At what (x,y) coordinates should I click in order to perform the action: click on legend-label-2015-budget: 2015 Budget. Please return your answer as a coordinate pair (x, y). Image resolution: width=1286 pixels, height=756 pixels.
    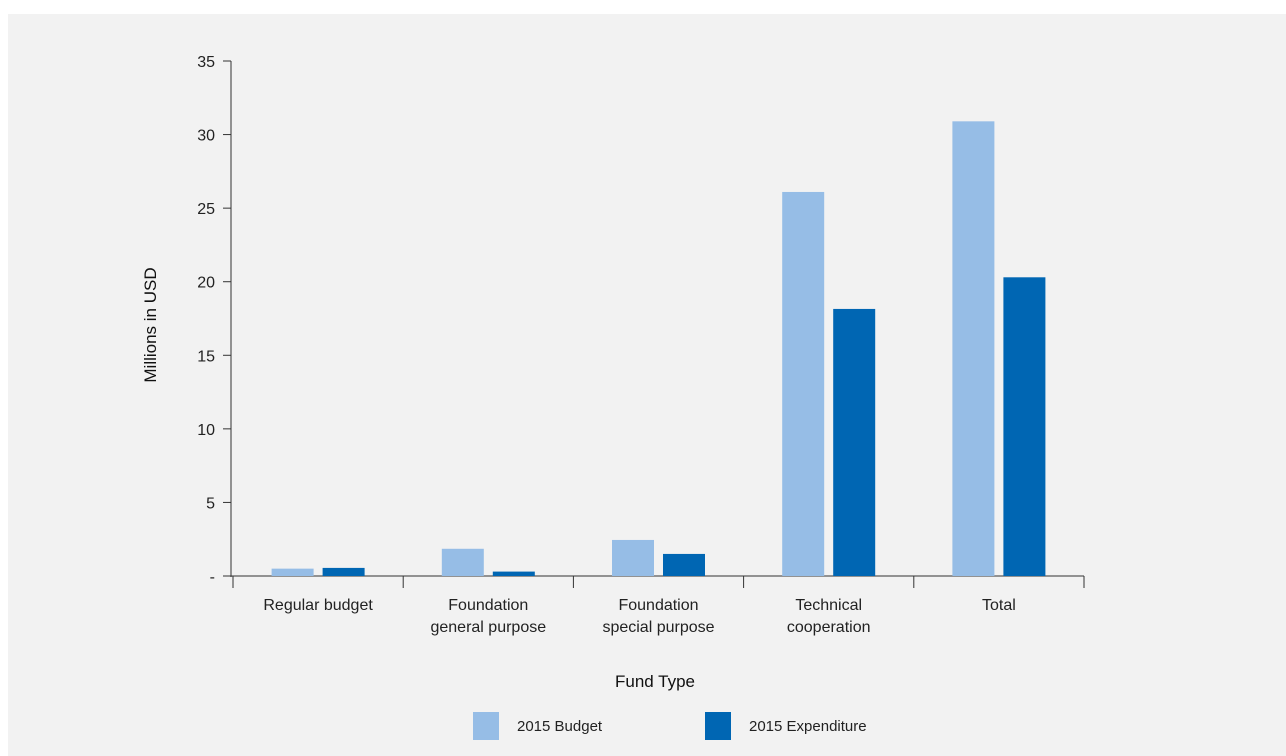
    Looking at the image, I should click on (560, 726).